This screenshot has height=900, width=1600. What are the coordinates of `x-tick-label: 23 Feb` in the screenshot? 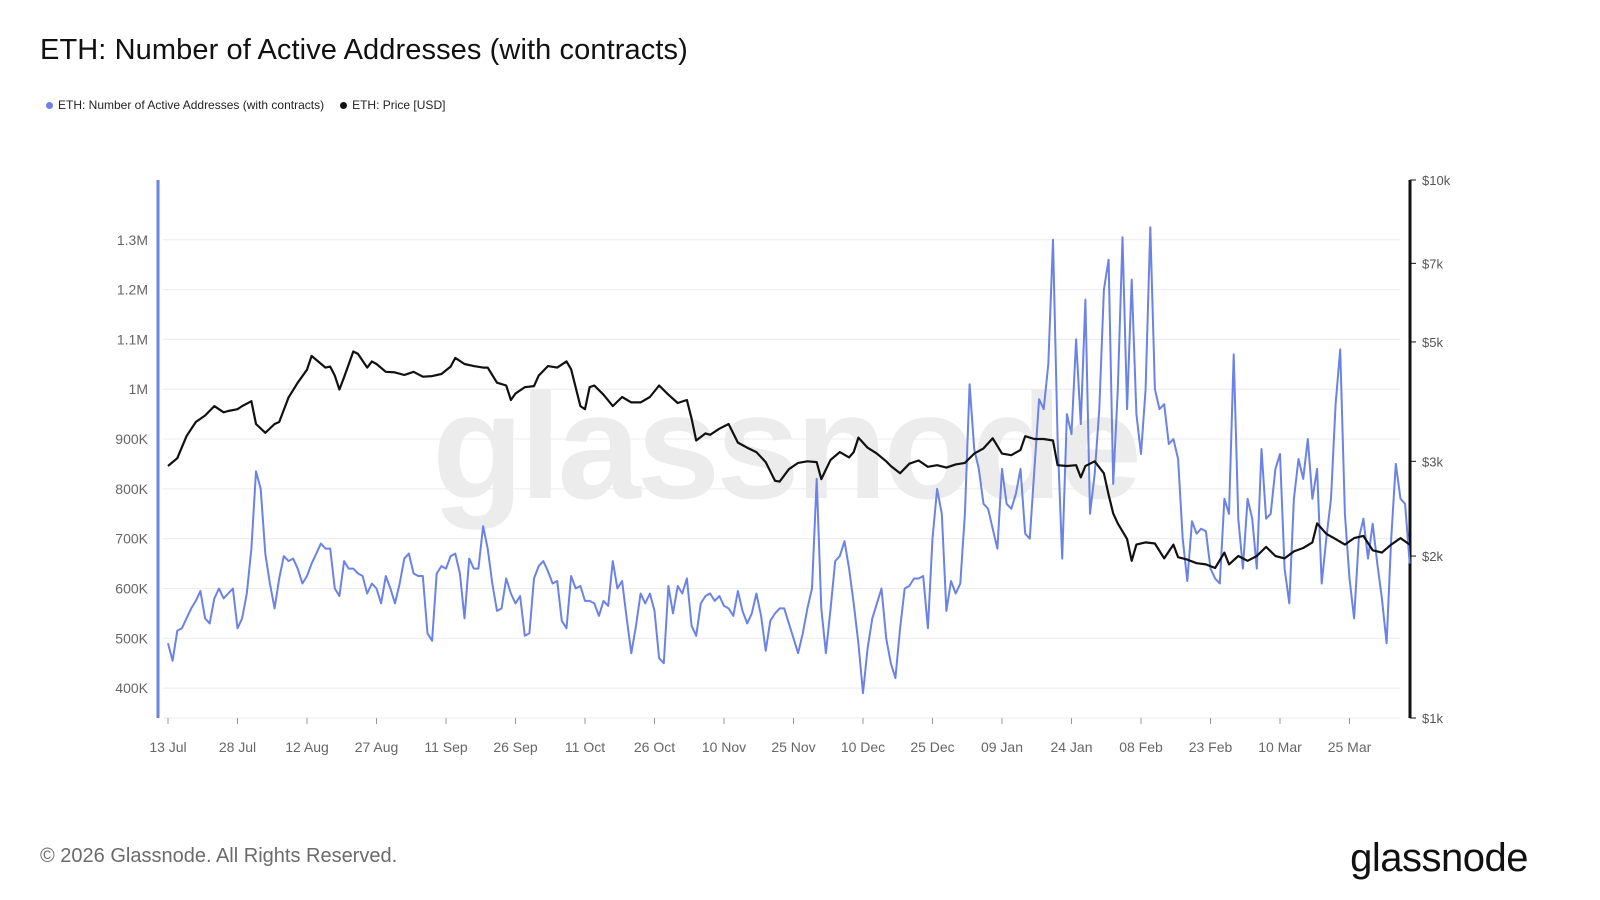 It's located at (1211, 747).